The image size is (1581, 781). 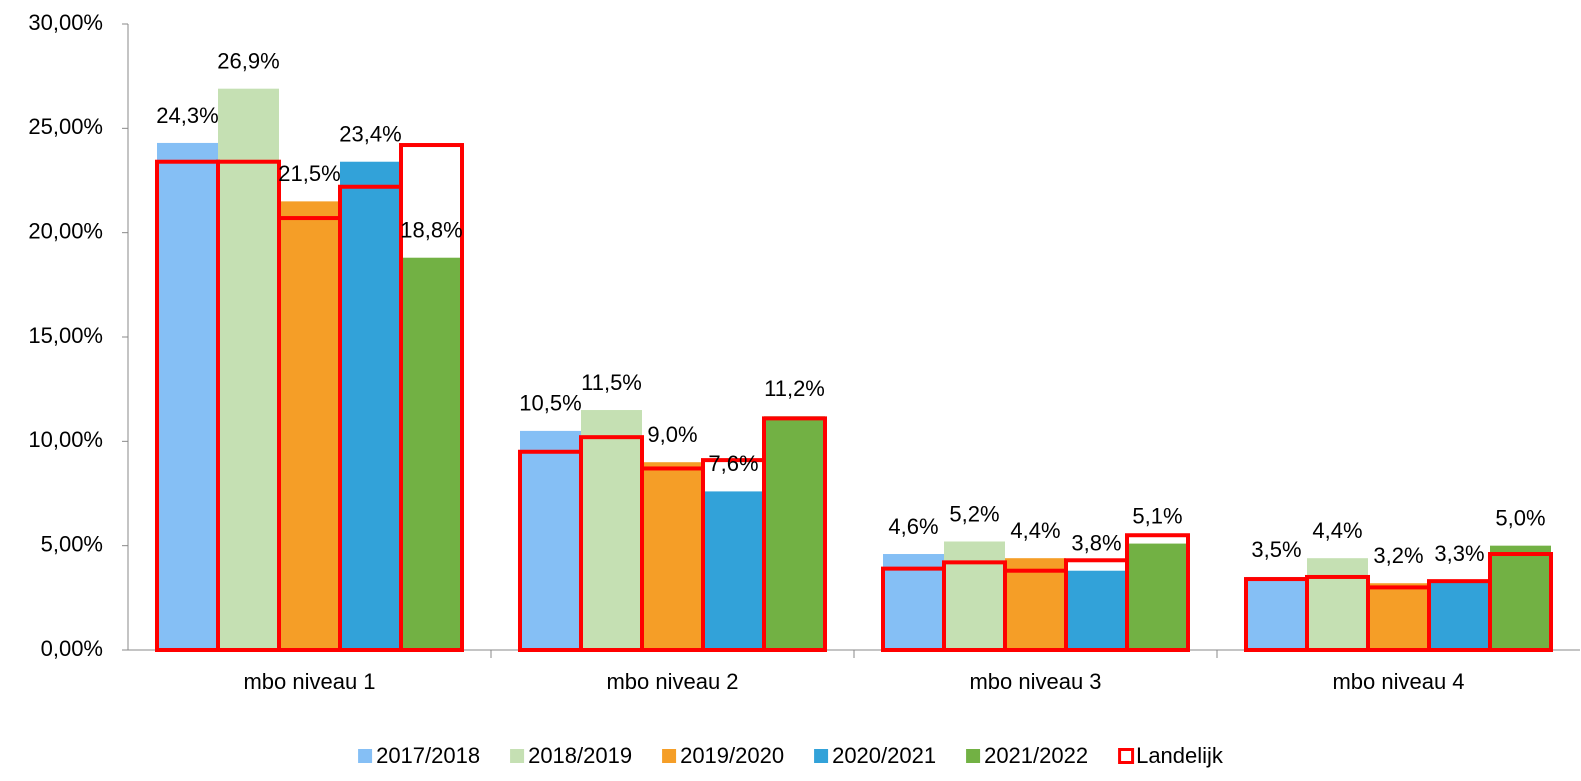 What do you see at coordinates (672, 434) in the screenshot?
I see `value-label: 9,0%` at bounding box center [672, 434].